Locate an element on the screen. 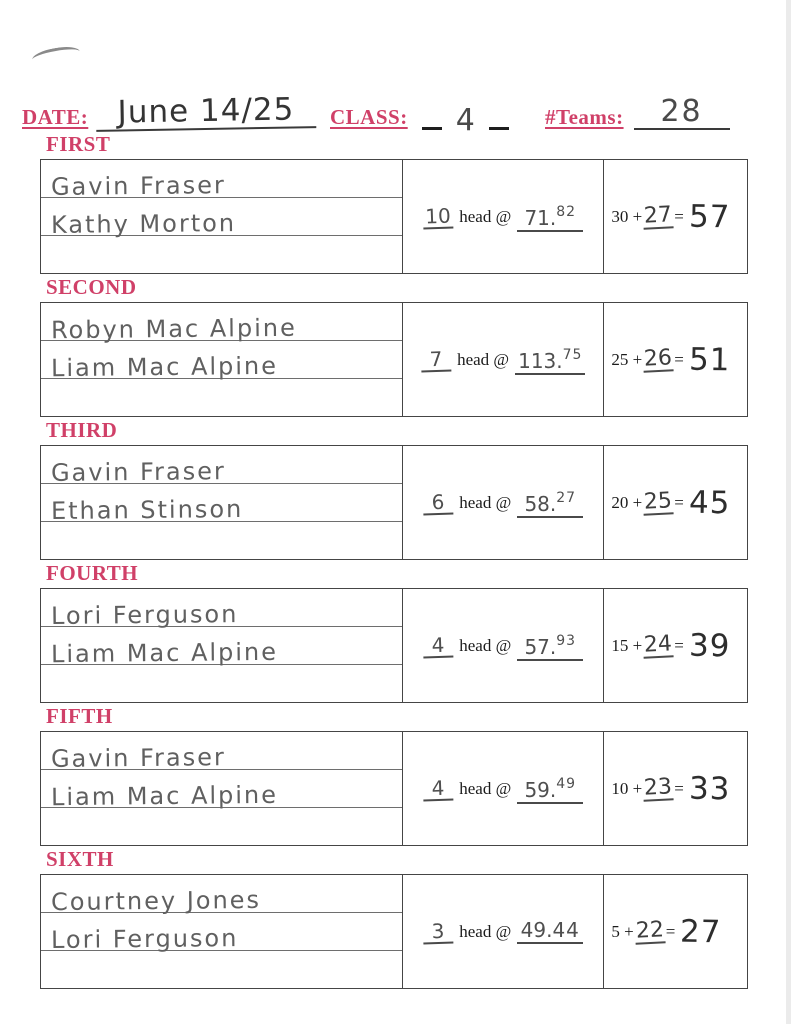  rider-name: Liam Mac Alpine is located at coordinates (164, 367).